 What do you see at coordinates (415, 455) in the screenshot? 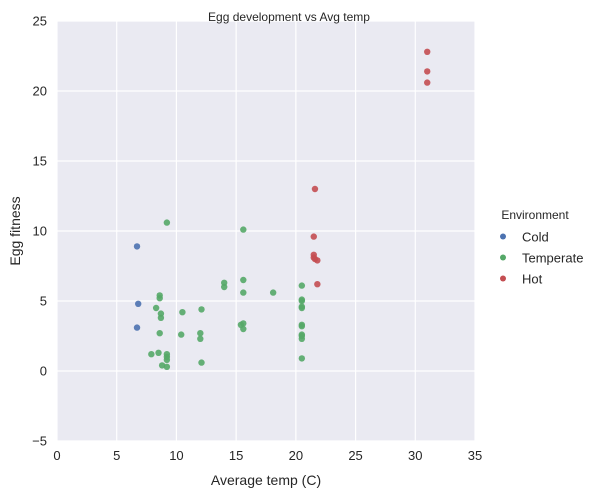
I see `x-tick-label: 30` at bounding box center [415, 455].